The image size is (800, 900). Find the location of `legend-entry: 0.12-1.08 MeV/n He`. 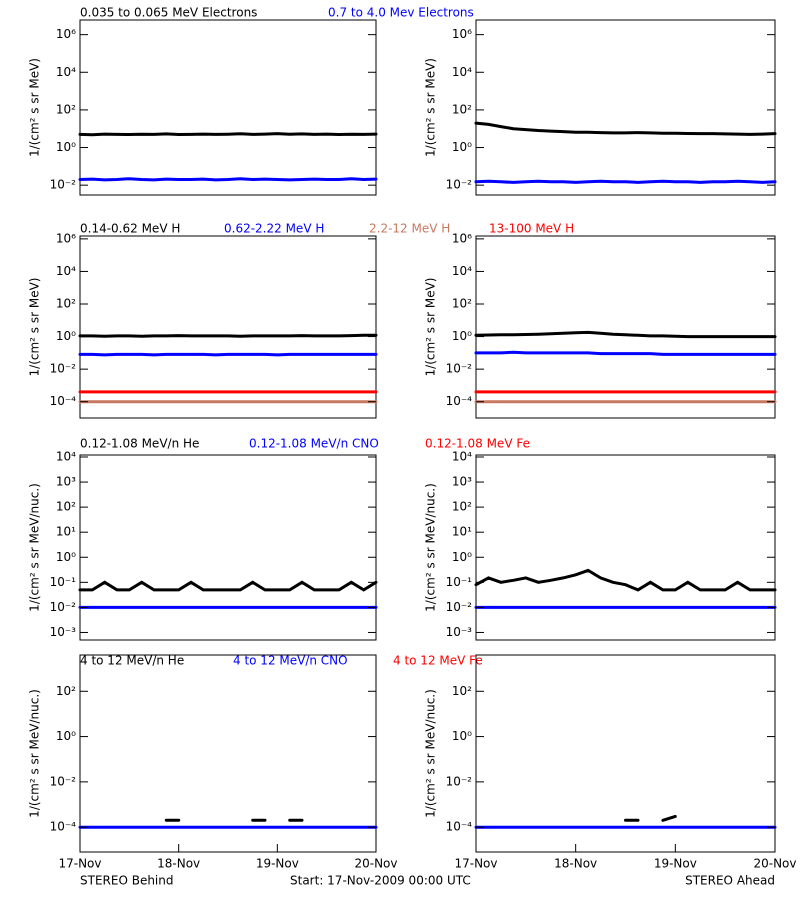

legend-entry: 0.12-1.08 MeV/n He is located at coordinates (139, 444).